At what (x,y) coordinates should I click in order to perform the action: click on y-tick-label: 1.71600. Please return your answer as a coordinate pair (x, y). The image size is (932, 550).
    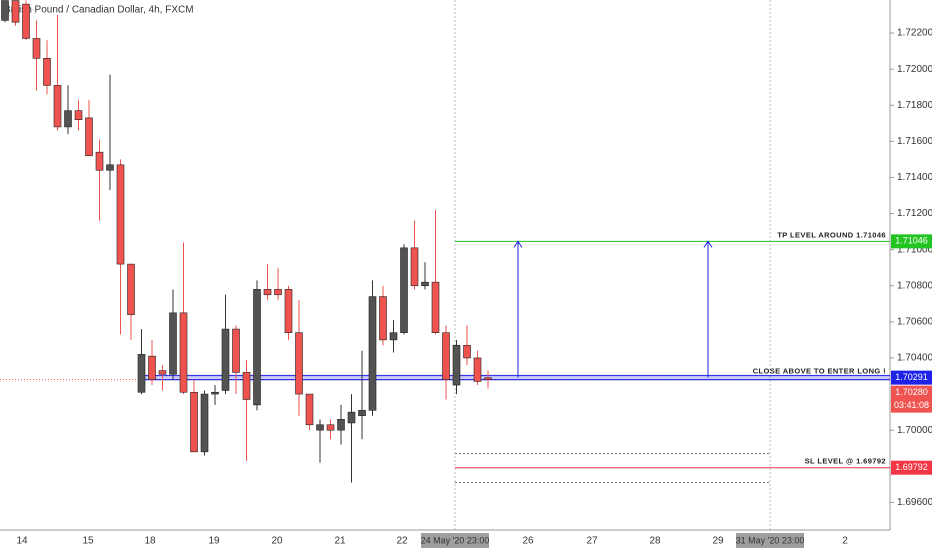
    Looking at the image, I should click on (914, 141).